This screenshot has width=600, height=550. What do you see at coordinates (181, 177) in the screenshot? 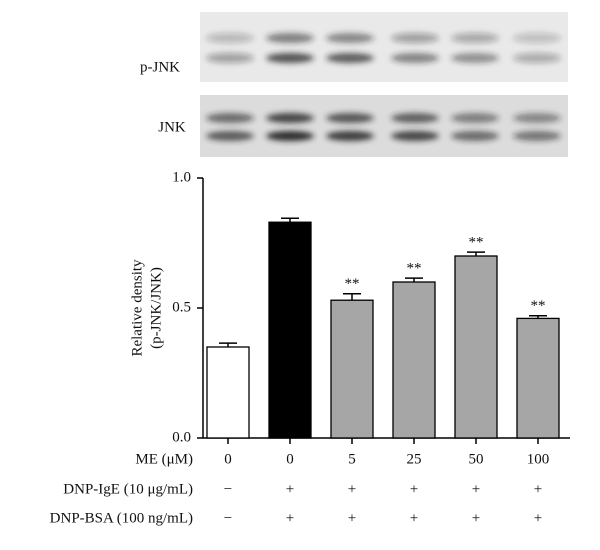
I see `y-tick-label: 1.0` at bounding box center [181, 177].